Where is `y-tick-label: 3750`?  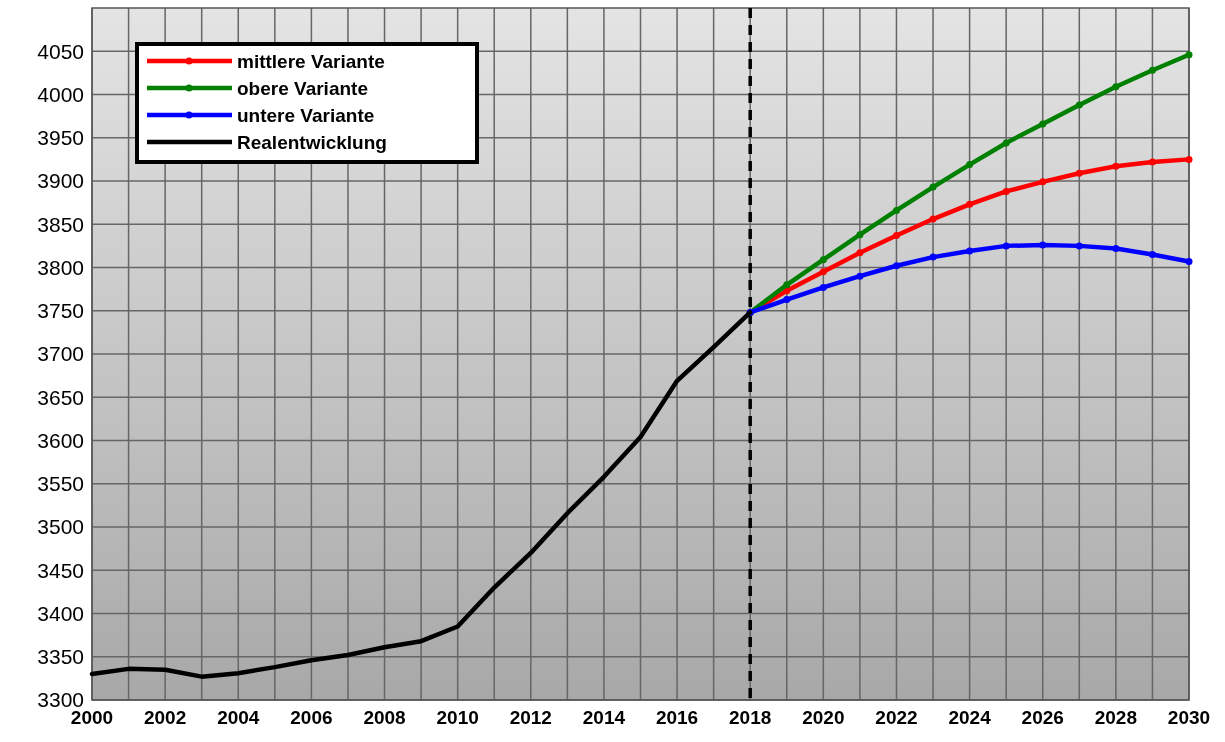 y-tick-label: 3750 is located at coordinates (60, 311).